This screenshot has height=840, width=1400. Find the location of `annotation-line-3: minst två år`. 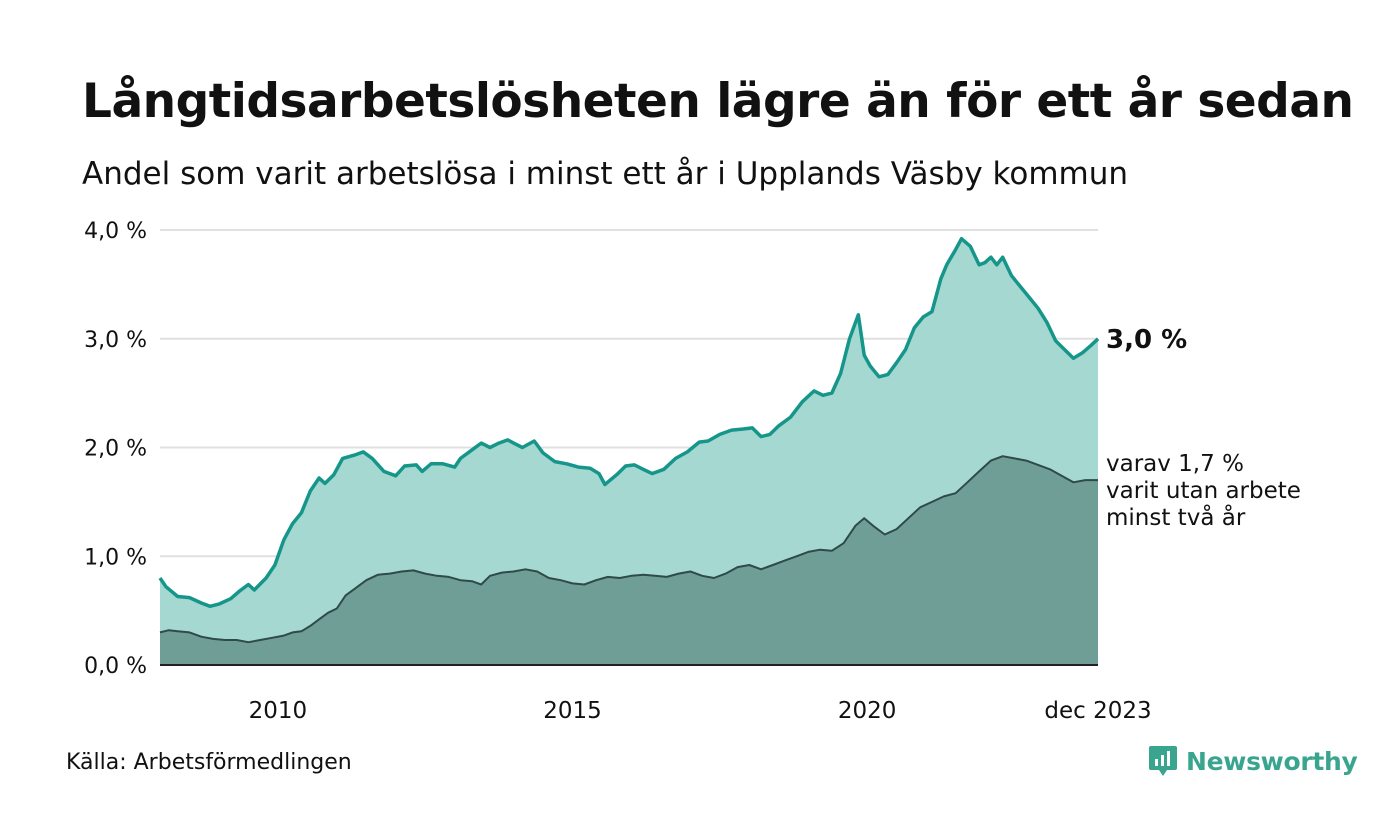

annotation-line-3: minst två år is located at coordinates (1176, 517).